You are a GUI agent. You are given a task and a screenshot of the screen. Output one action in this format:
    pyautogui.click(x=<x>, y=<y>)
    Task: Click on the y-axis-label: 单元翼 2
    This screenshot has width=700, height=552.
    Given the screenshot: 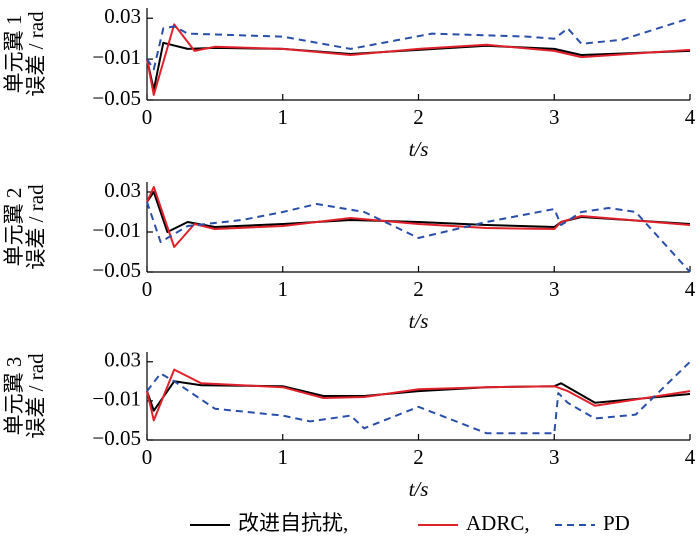 What is the action you would take?
    pyautogui.click(x=14, y=227)
    